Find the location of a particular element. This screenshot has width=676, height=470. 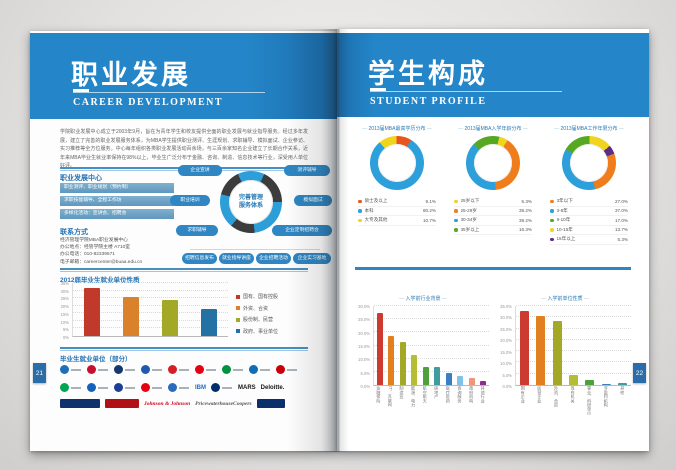

legend-row: 股份制、民营 is located at coordinates (282, 319).